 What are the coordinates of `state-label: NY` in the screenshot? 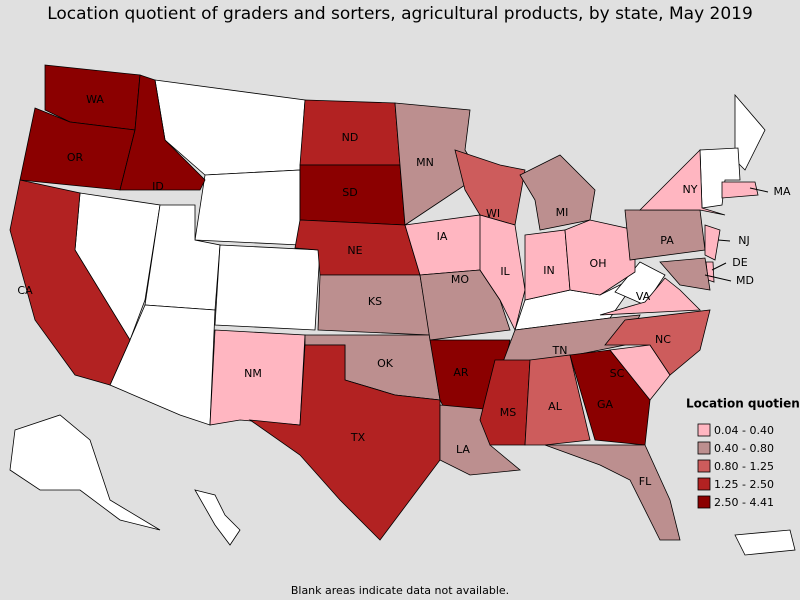 It's located at (690, 189).